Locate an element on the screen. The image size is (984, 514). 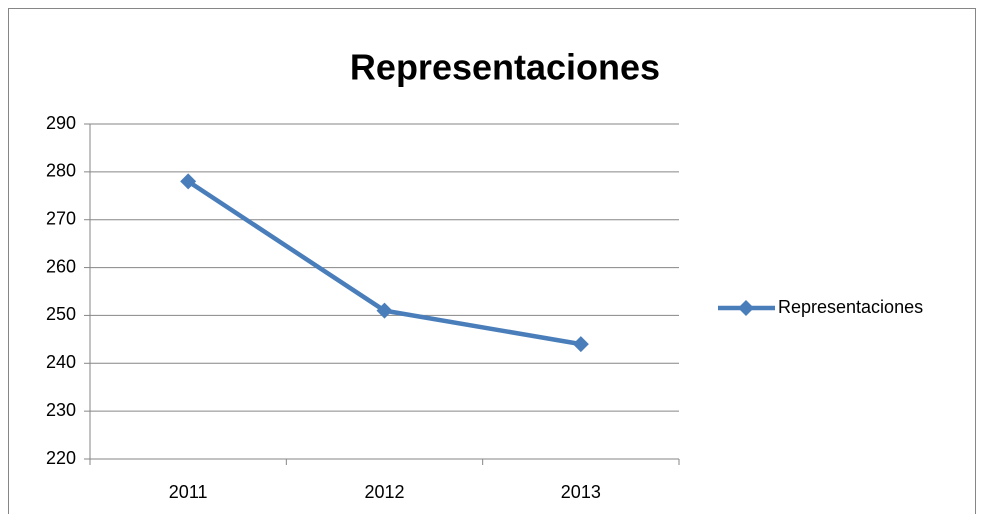
chart-title: Representaciones is located at coordinates (505, 67).